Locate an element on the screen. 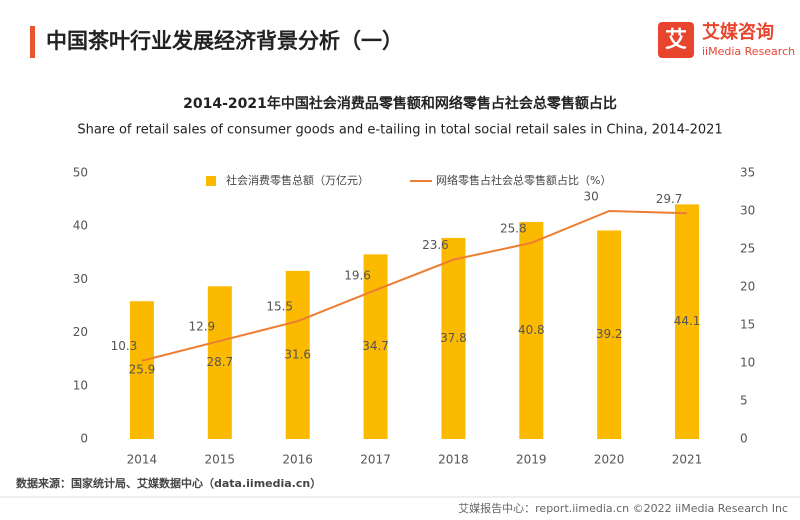 The image size is (800, 520). line-value-label: 23.6 is located at coordinates (435, 245).